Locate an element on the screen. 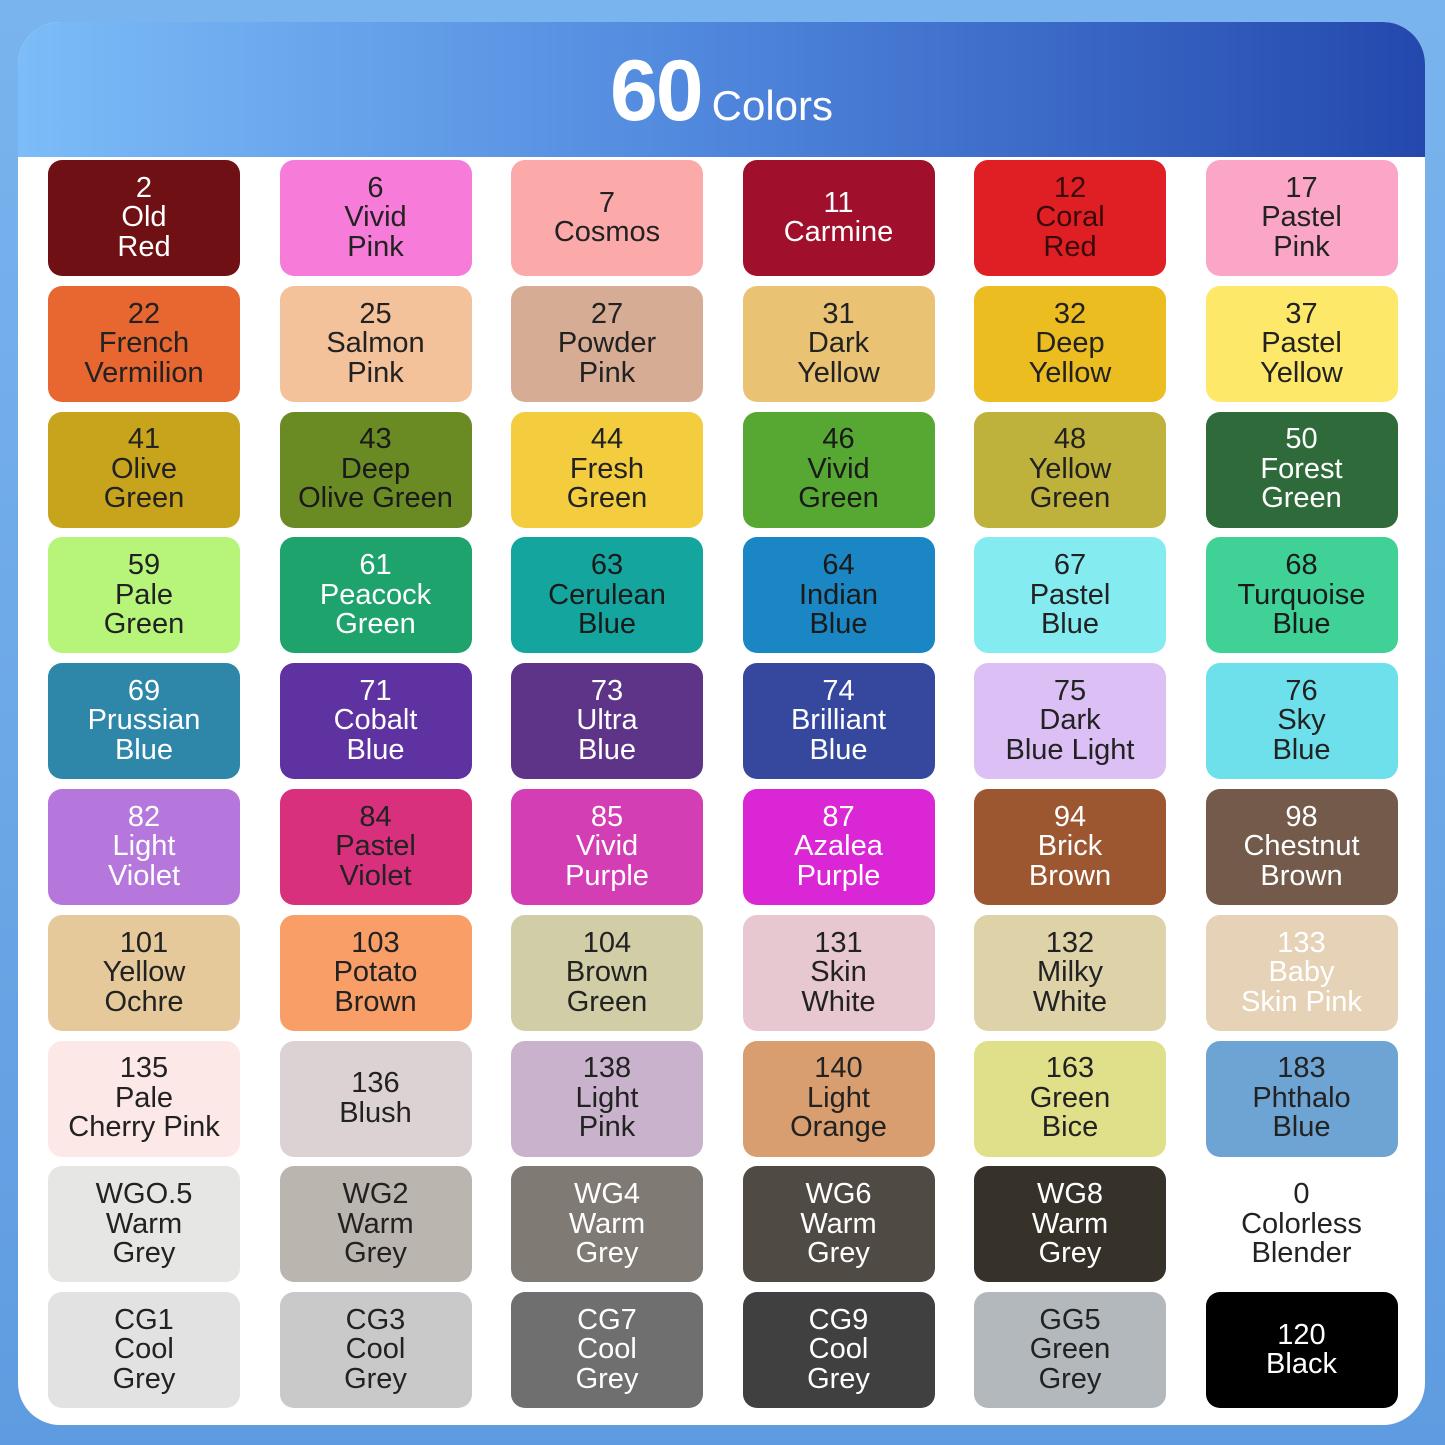 Image resolution: width=1445 pixels, height=1445 pixels. swatch-name-line: Fresh is located at coordinates (607, 468).